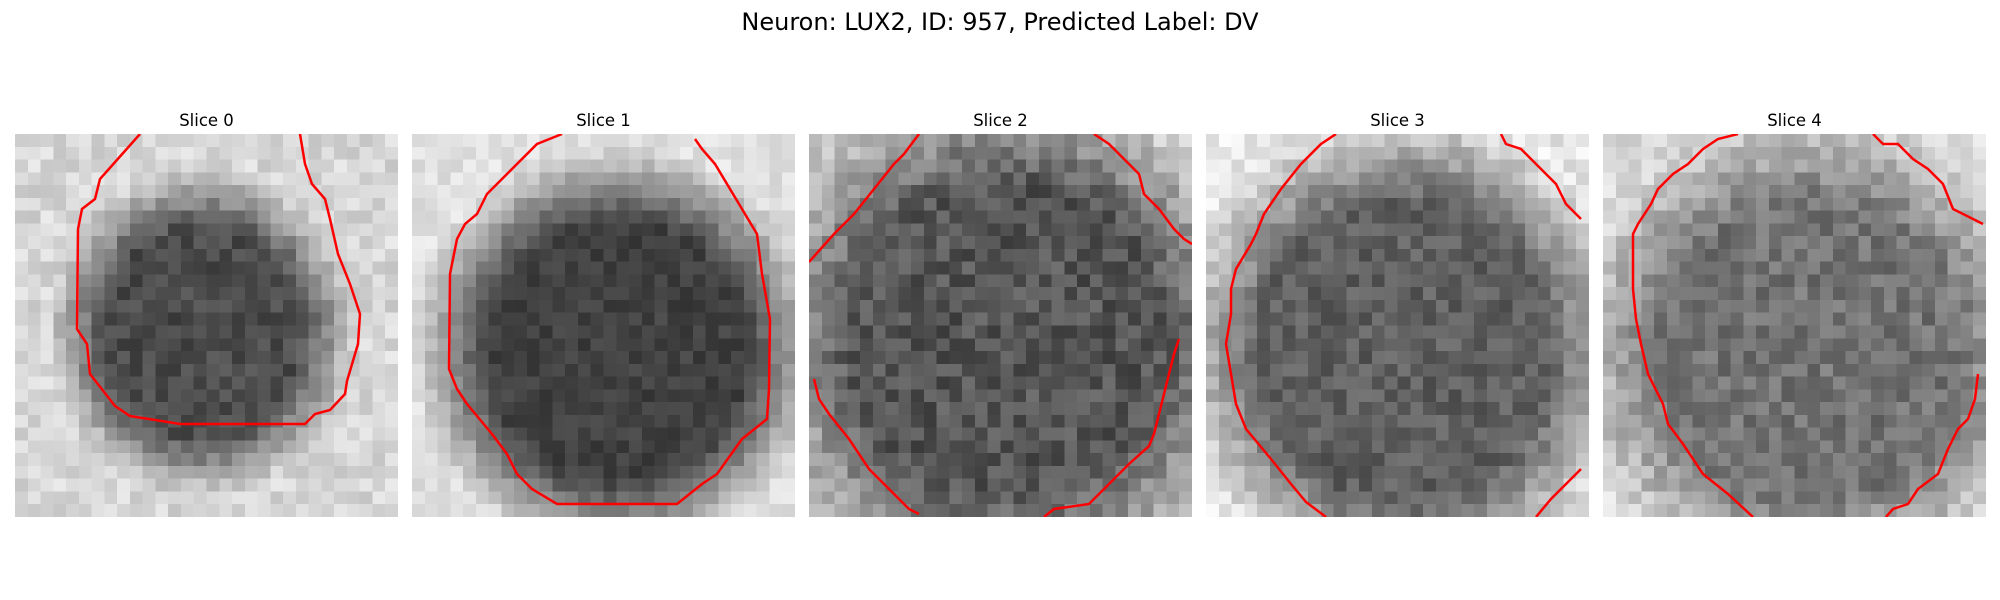  Describe the element at coordinates (1794, 120) in the screenshot. I see `slice-title-4: Slice 4` at that location.